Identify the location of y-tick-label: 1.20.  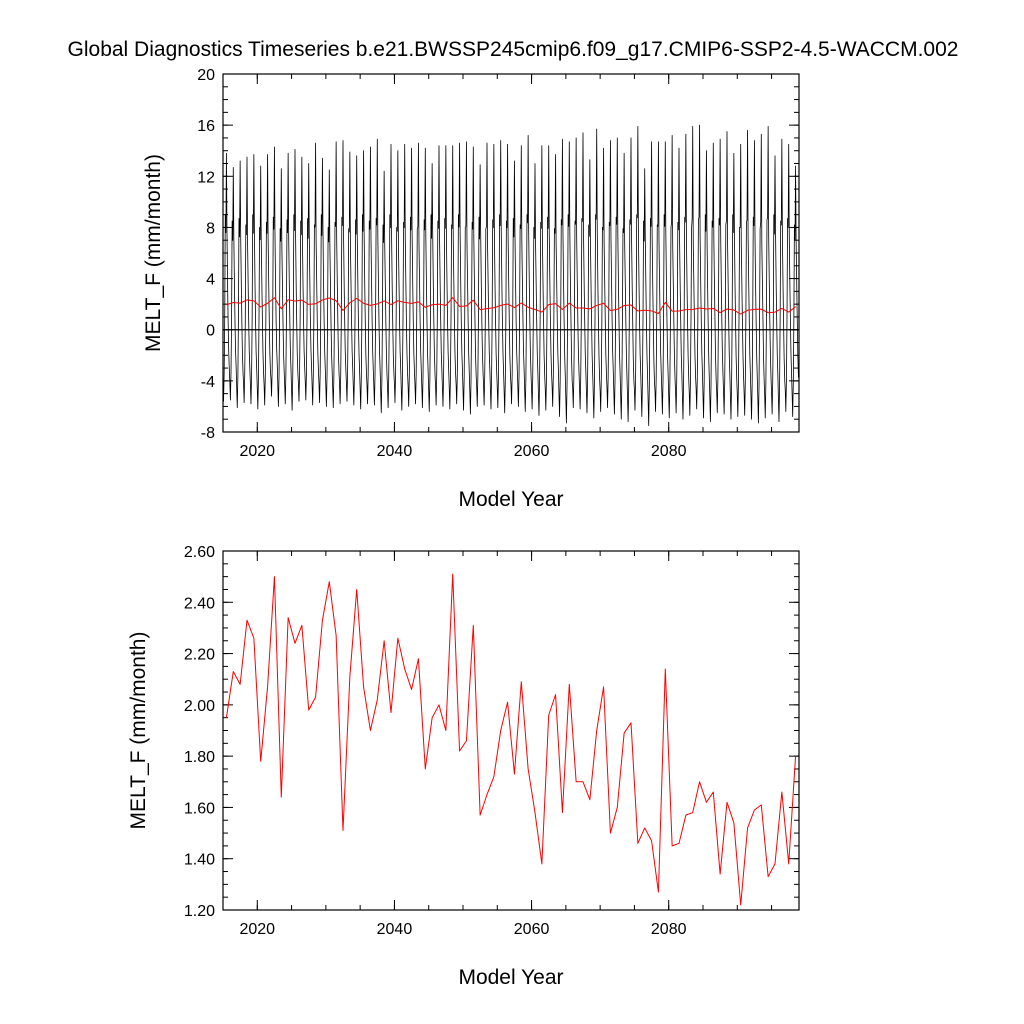
(199, 911).